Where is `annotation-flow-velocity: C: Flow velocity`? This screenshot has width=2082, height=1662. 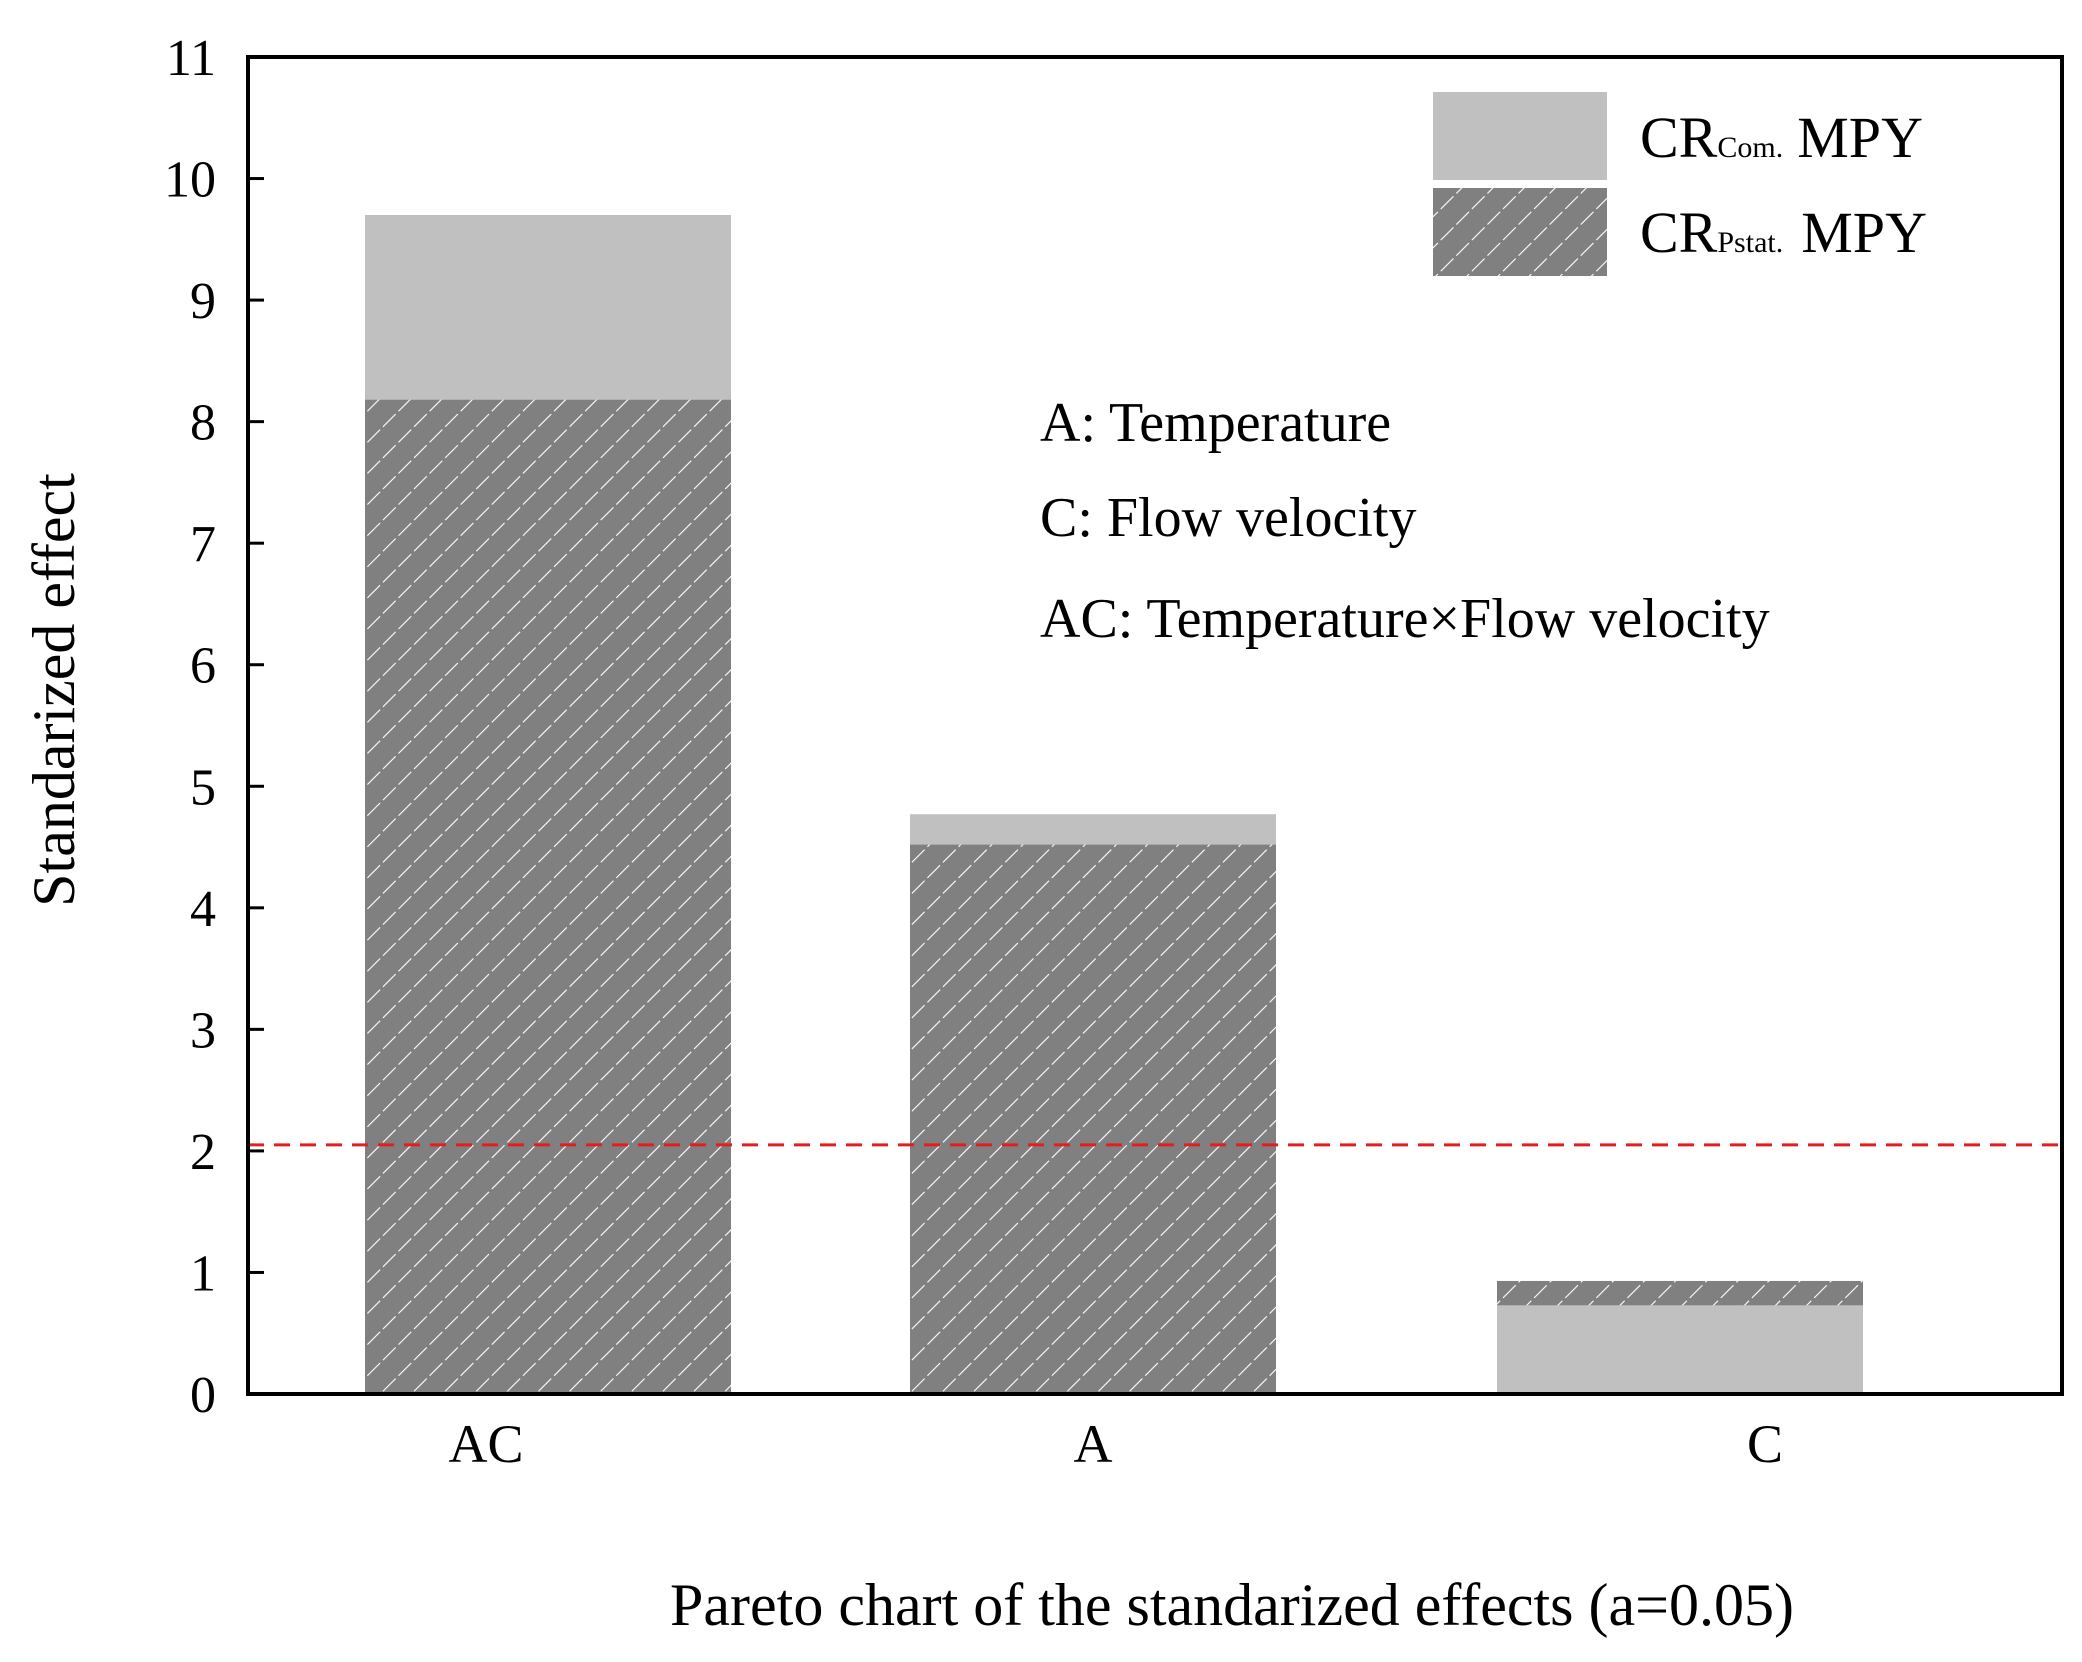 annotation-flow-velocity: C: Flow velocity is located at coordinates (1228, 518).